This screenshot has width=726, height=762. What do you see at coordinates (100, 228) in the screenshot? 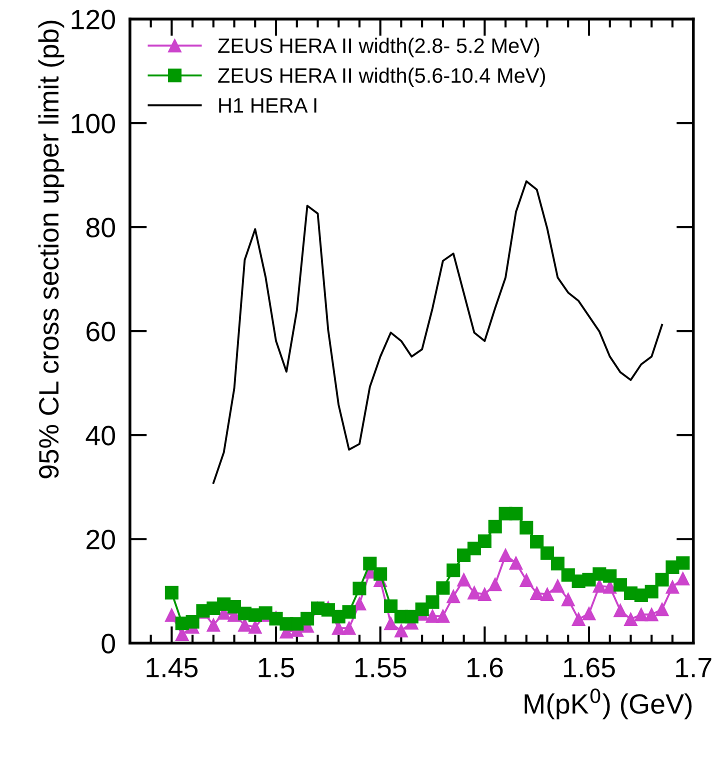
I see `y-tick-label: 80` at bounding box center [100, 228].